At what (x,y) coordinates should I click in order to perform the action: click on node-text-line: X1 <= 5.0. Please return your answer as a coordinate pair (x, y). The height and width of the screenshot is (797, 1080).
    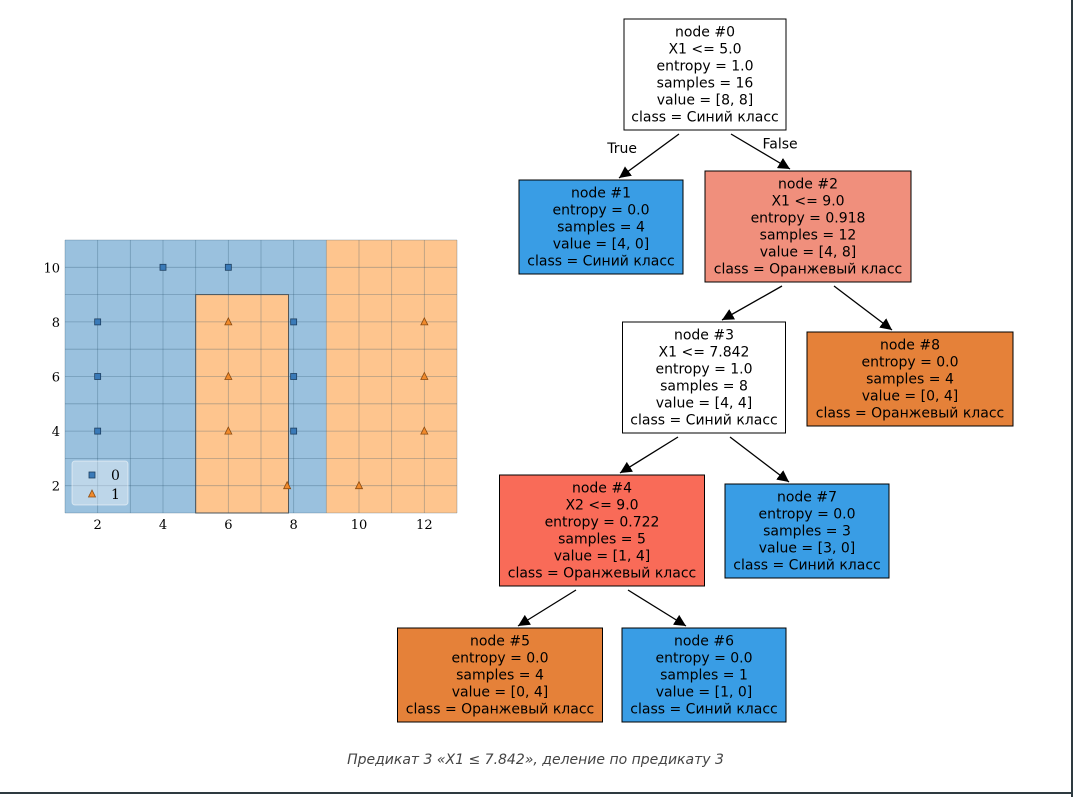
    Looking at the image, I should click on (704, 50).